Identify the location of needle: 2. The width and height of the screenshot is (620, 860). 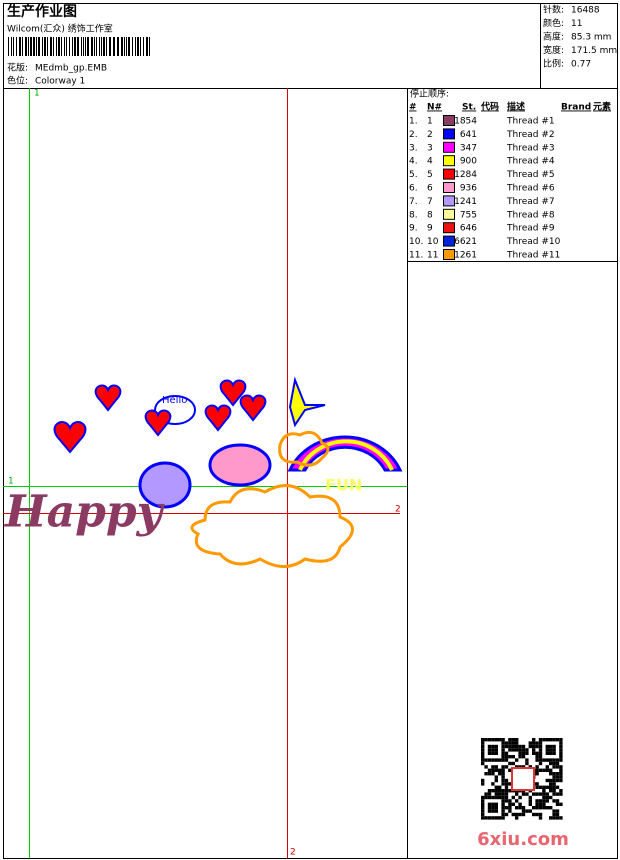
(430, 135).